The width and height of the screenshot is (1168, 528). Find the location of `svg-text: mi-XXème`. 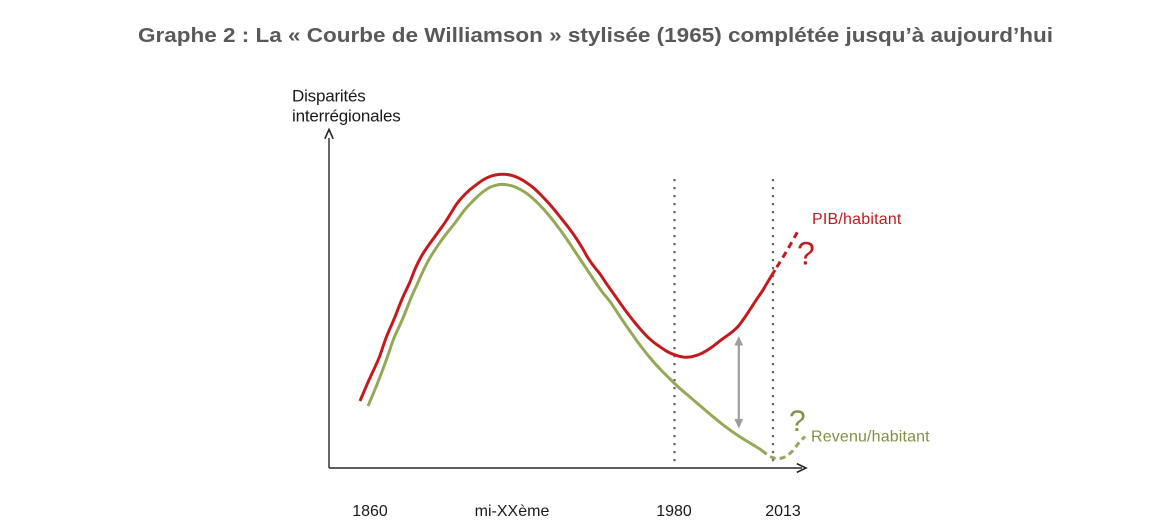

svg-text: mi-XXème is located at coordinates (512, 511).